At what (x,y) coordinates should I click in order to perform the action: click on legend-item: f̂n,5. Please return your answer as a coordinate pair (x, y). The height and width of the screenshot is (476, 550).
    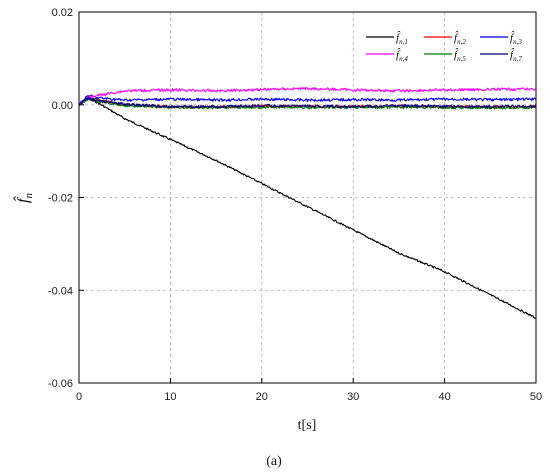
    Looking at the image, I should click on (445, 55).